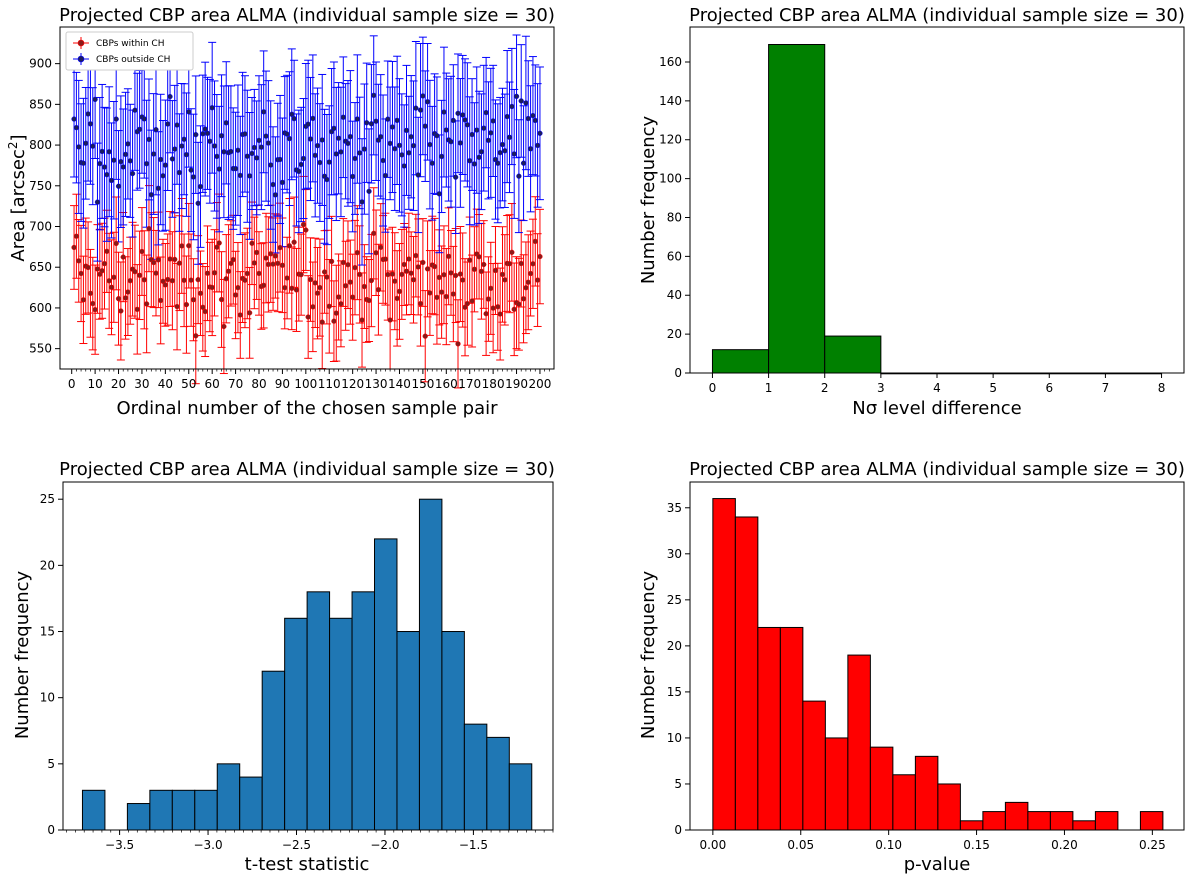  I want to click on x-tick-label: 0.05, so click(800, 845).